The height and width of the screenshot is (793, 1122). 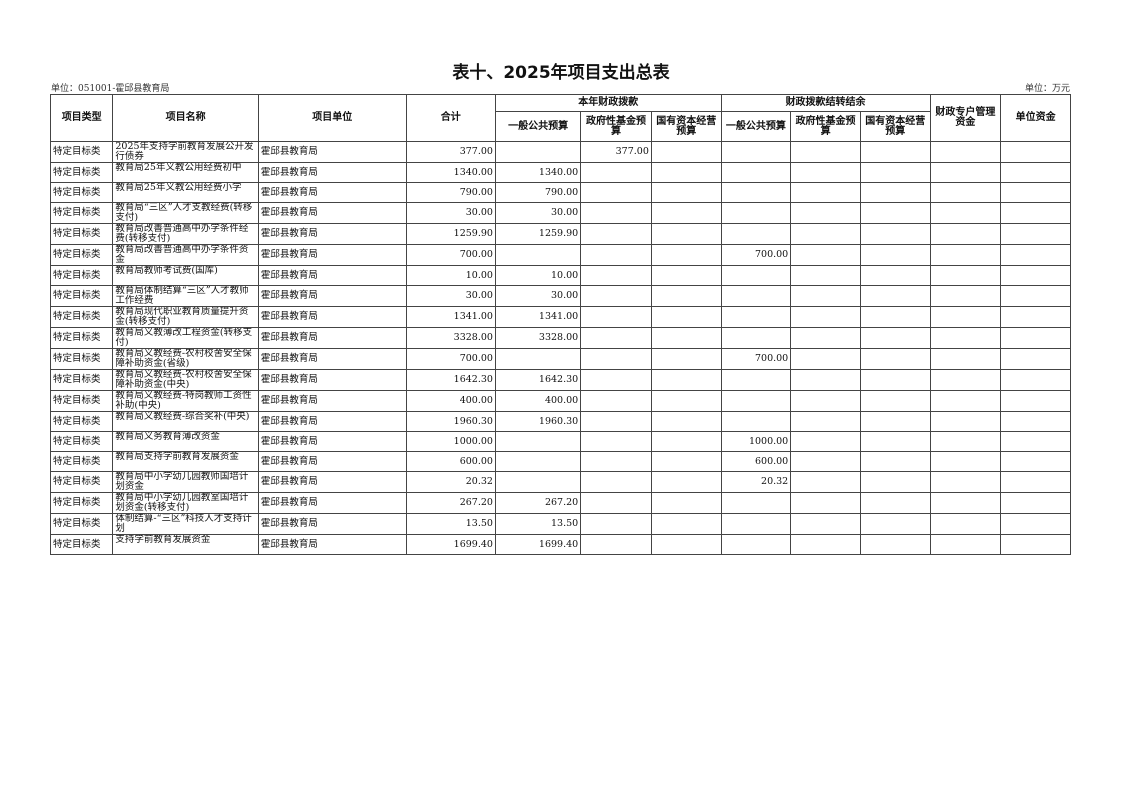 I want to click on cell-total: 700.00, so click(x=450, y=255).